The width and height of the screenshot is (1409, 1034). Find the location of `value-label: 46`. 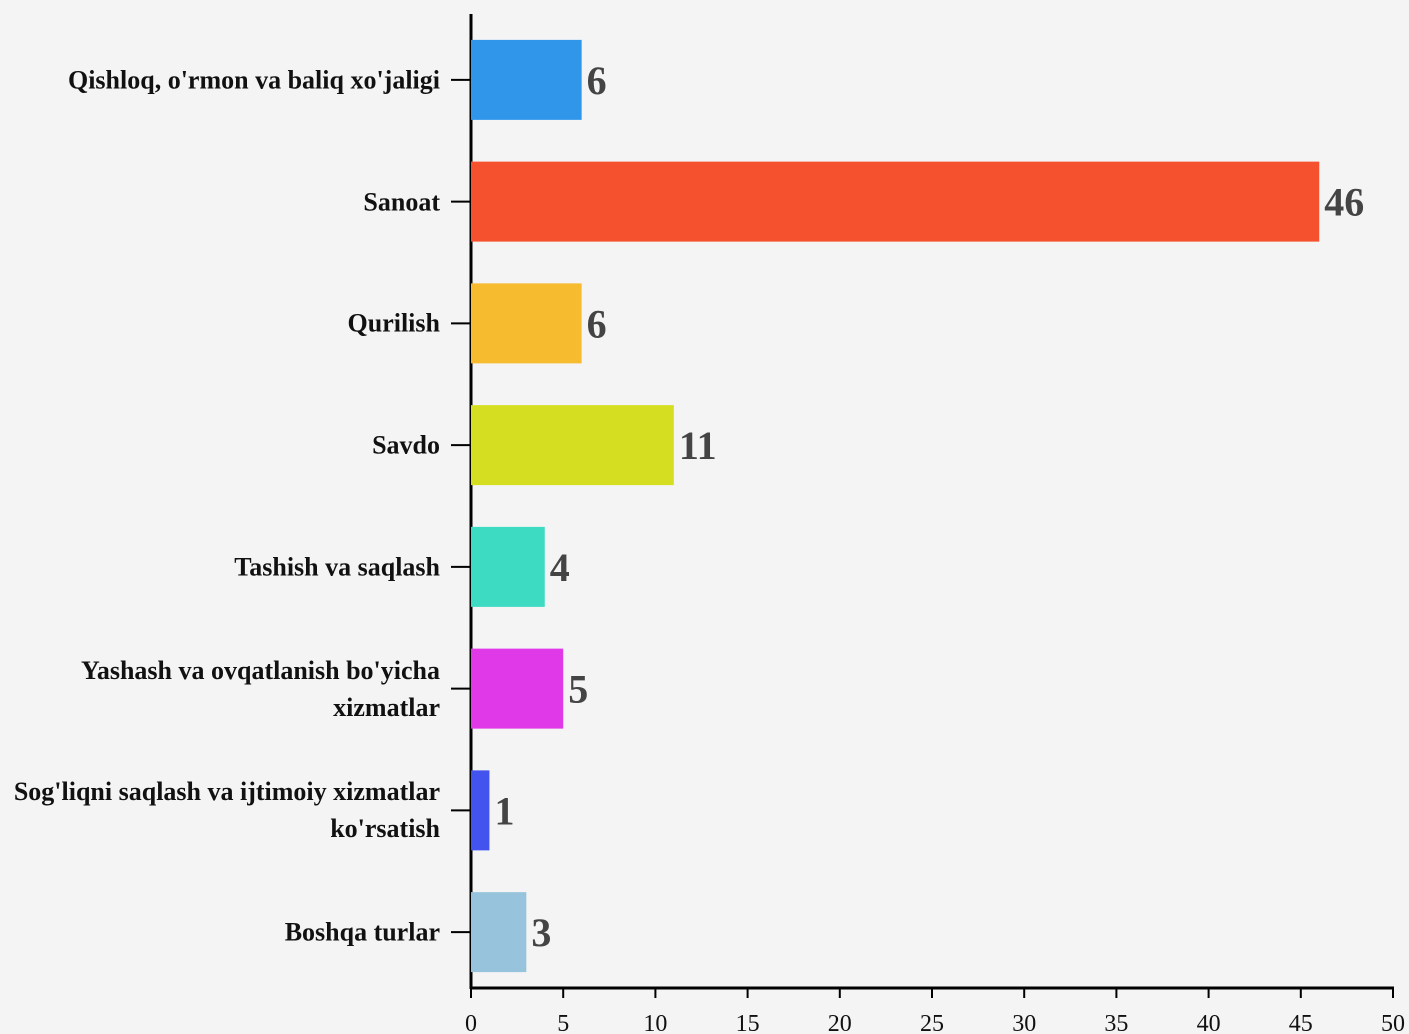

value-label: 46 is located at coordinates (1344, 202).